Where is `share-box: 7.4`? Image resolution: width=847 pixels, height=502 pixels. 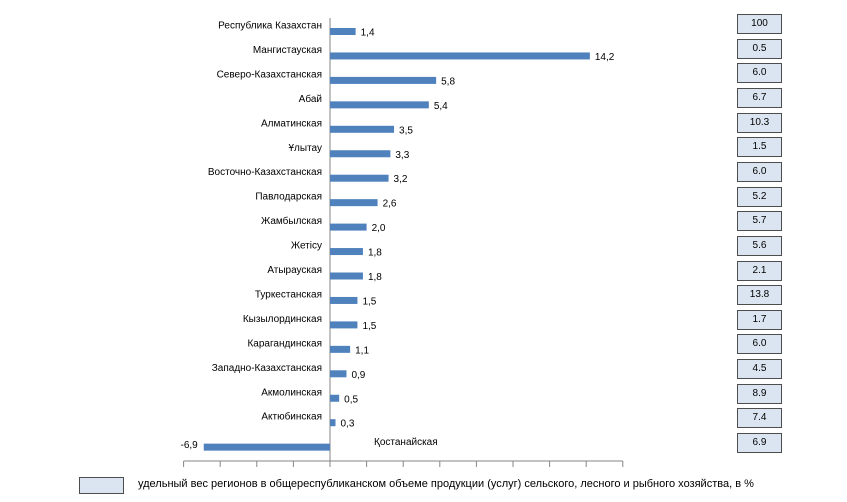 share-box: 7.4 is located at coordinates (759, 418).